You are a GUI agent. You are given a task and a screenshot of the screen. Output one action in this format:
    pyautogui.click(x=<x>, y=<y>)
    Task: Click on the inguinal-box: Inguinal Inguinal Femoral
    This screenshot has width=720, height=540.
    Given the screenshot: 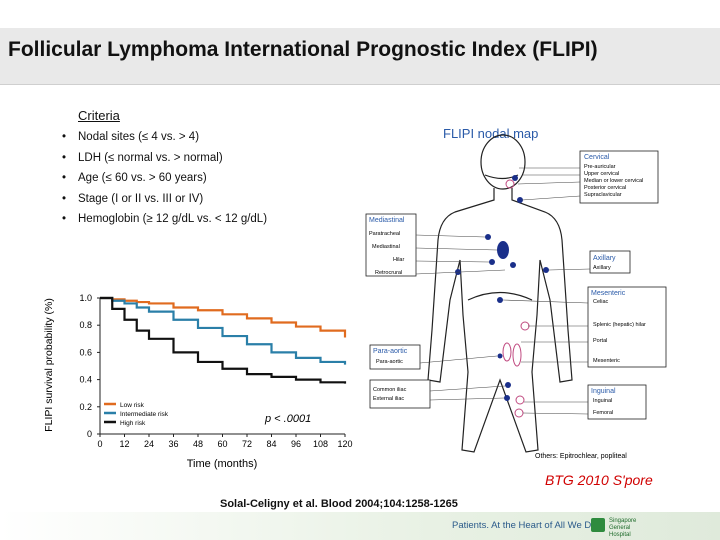 What is the action you would take?
    pyautogui.click(x=617, y=402)
    